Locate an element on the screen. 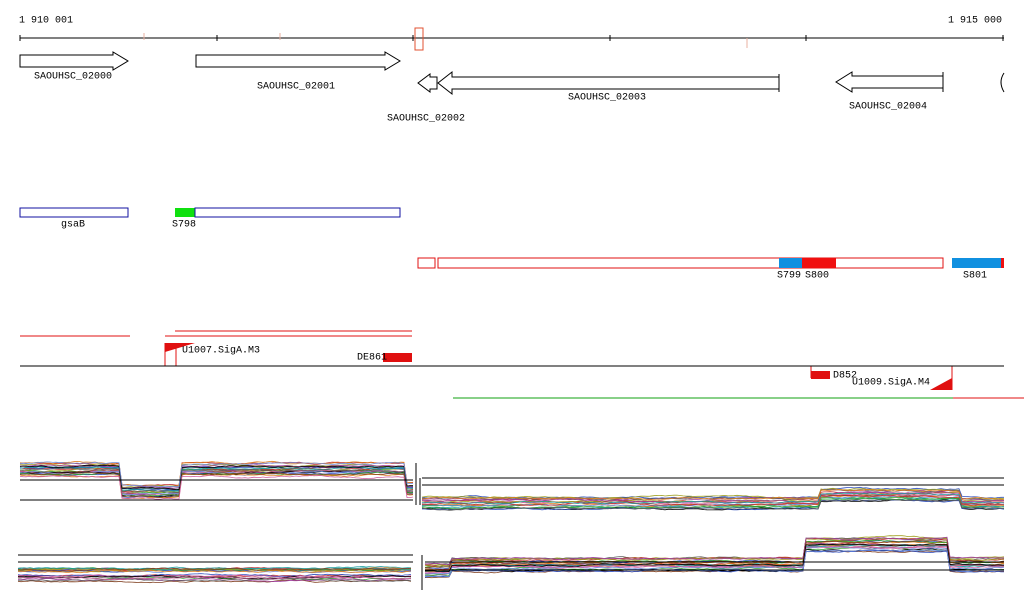  gene-label: SAOUHSC_02002 is located at coordinates (426, 119).